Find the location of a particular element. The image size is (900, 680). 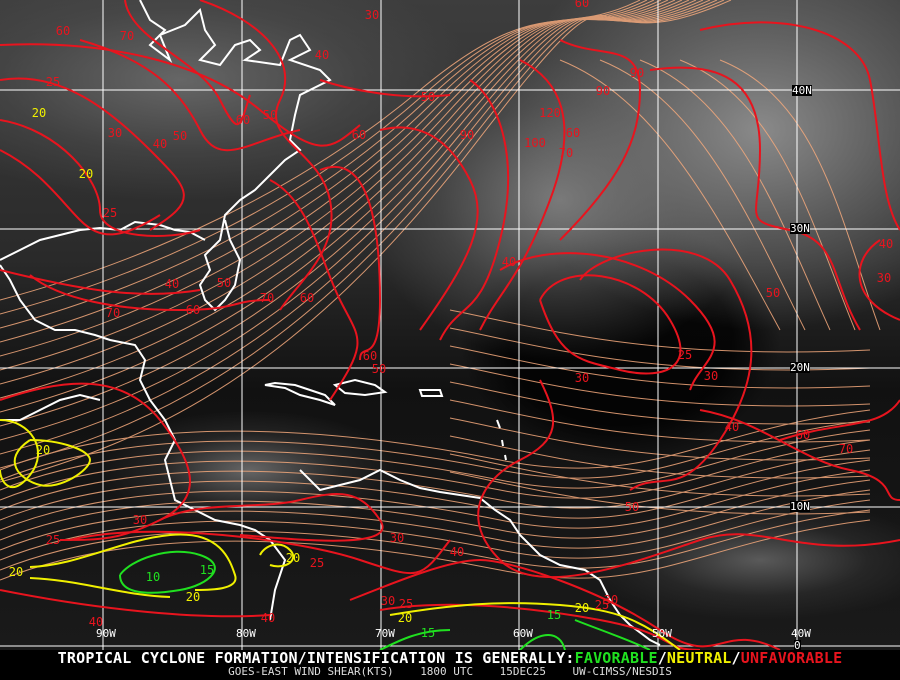

lat-label-20n: 20N is located at coordinates (800, 367).